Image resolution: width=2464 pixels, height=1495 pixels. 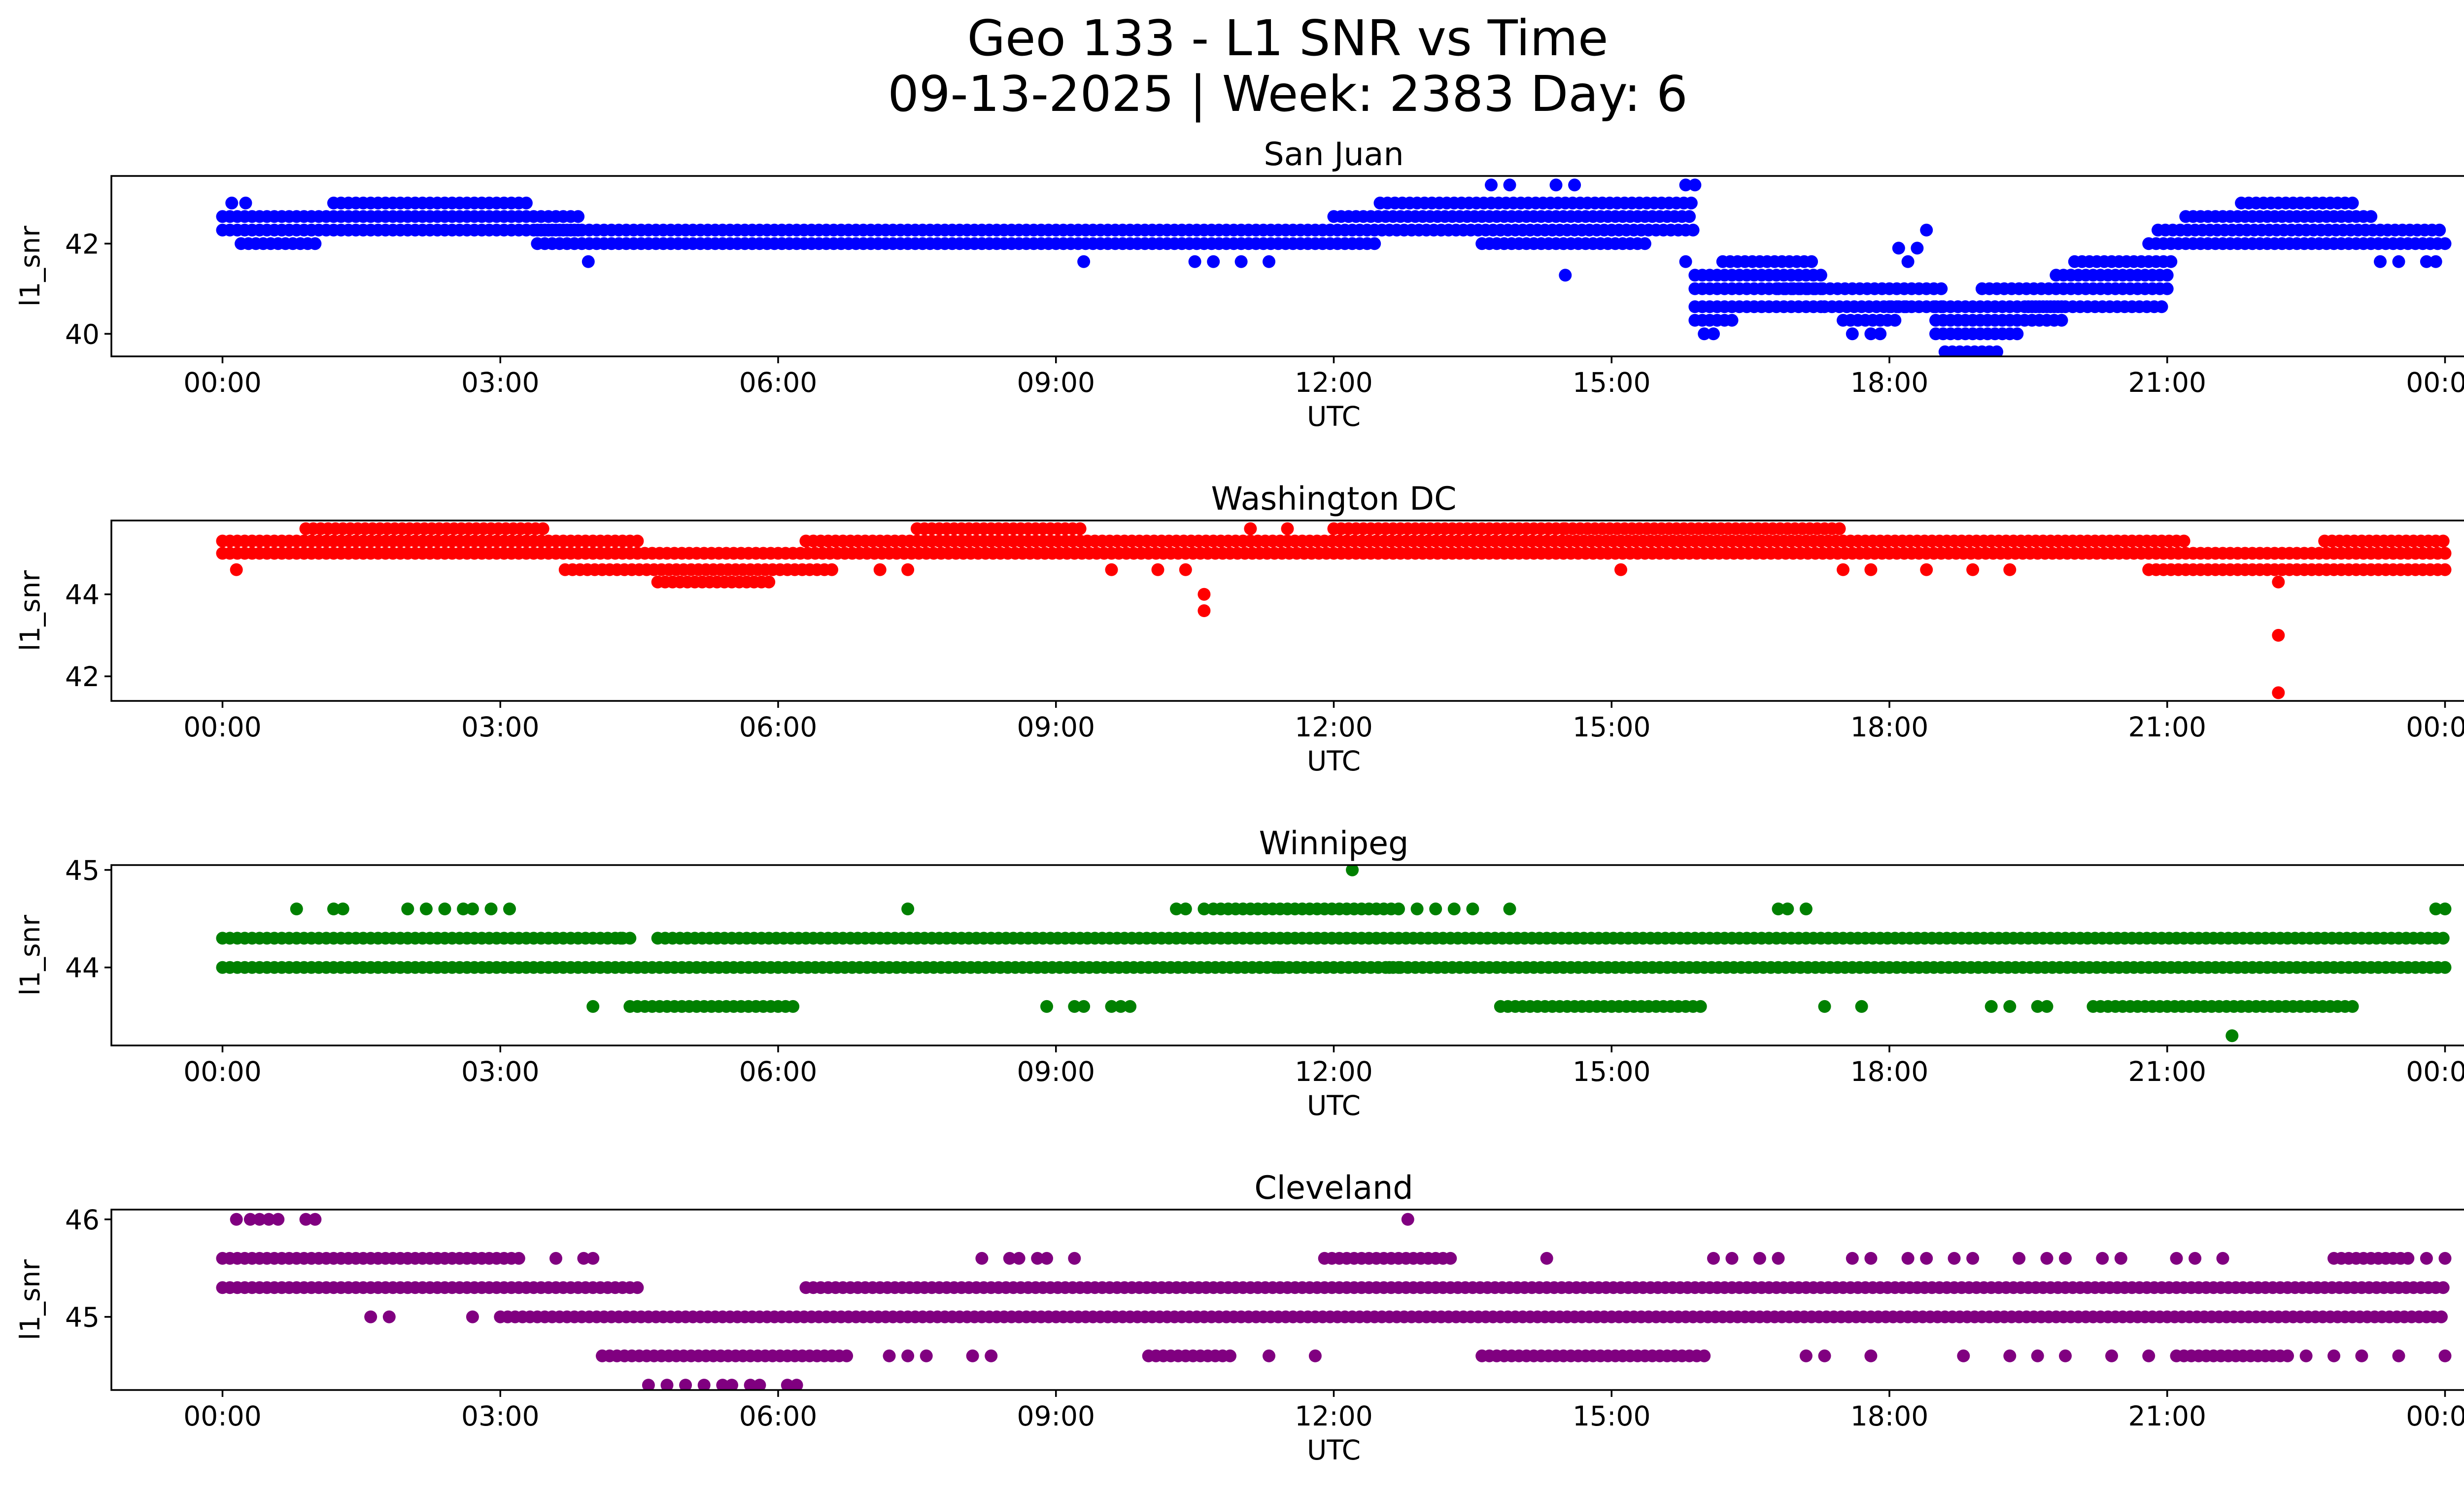 What do you see at coordinates (1287, 1300) in the screenshot?
I see `axes-frame` at bounding box center [1287, 1300].